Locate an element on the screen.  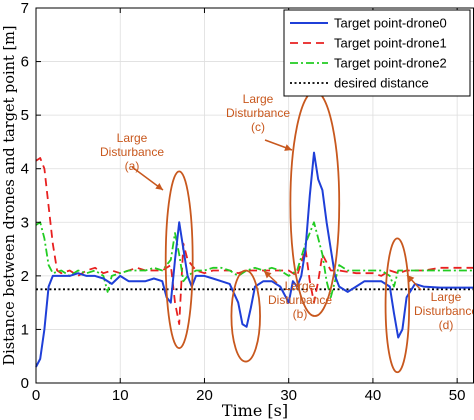
annotation-label: (d) is located at coordinates (446, 325).